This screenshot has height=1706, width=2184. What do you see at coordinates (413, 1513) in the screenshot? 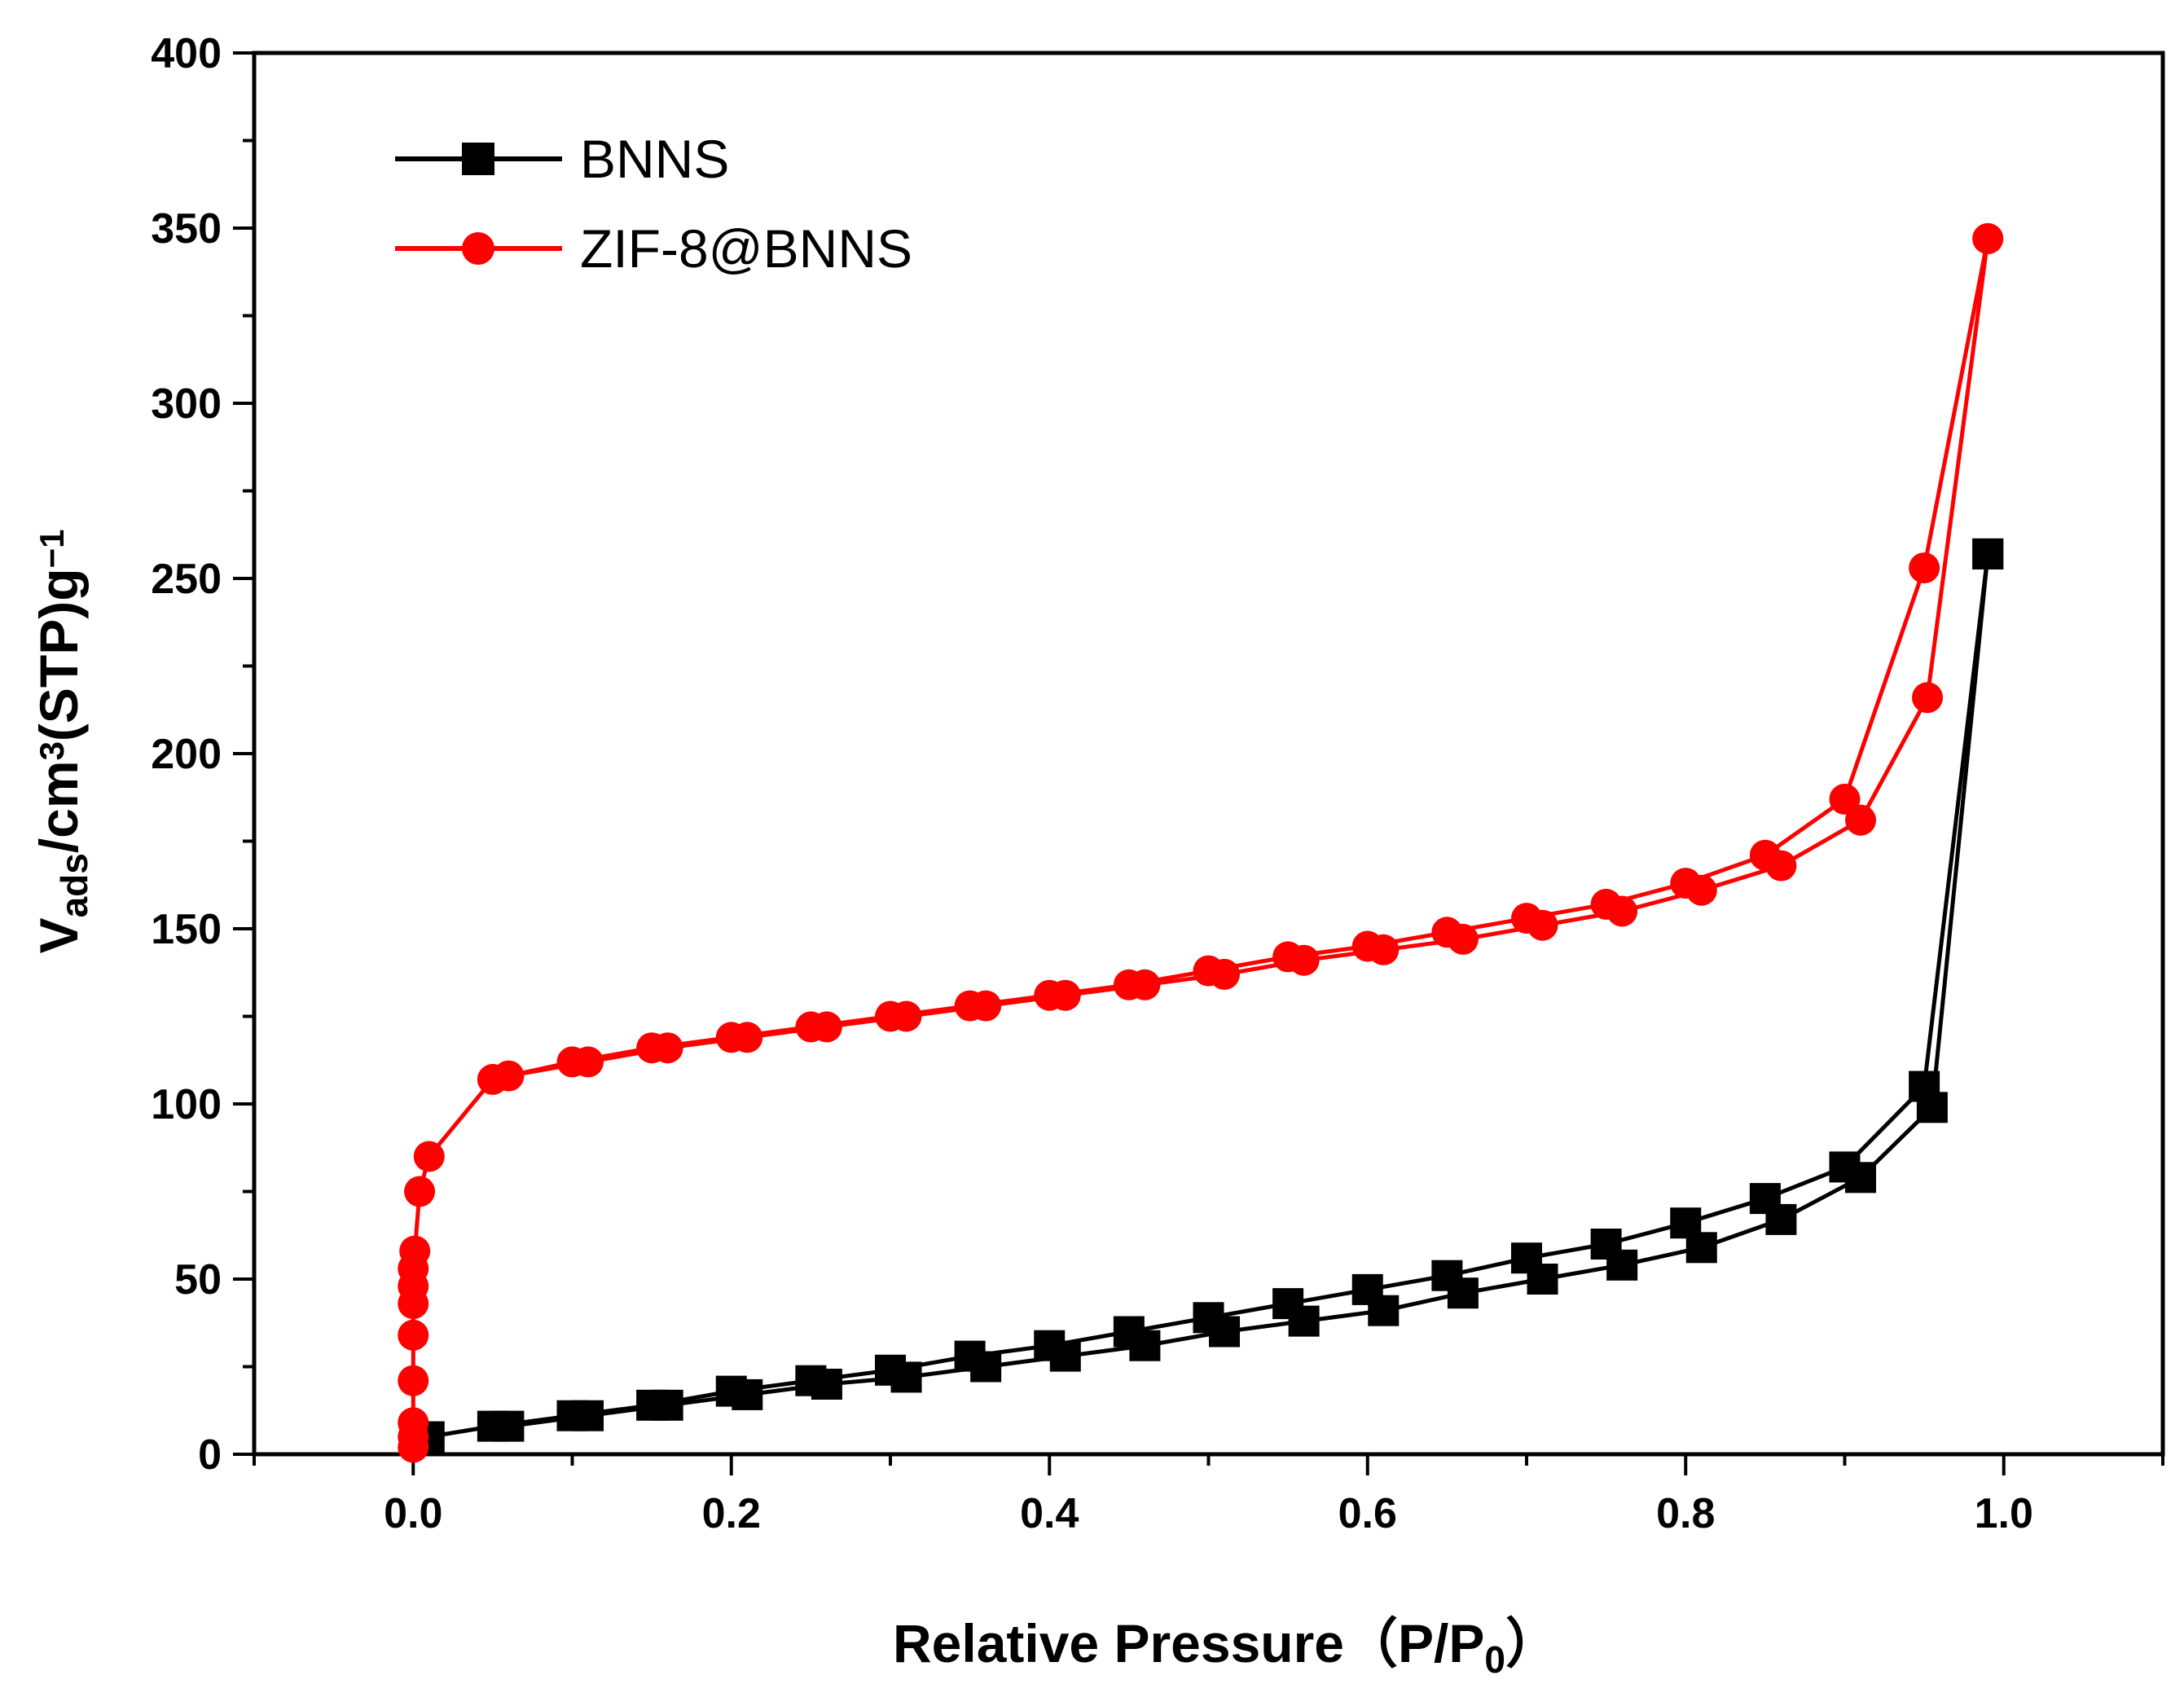
I see `x-tick-label: 0.0` at bounding box center [413, 1513].